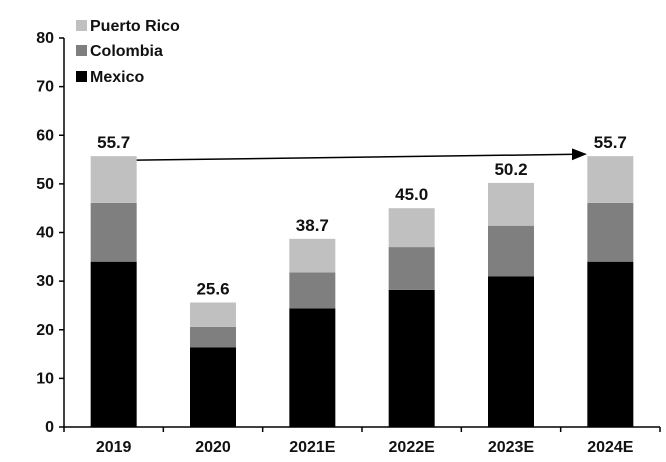  What do you see at coordinates (45, 135) in the screenshot?
I see `y-tick-label-60: 60` at bounding box center [45, 135].